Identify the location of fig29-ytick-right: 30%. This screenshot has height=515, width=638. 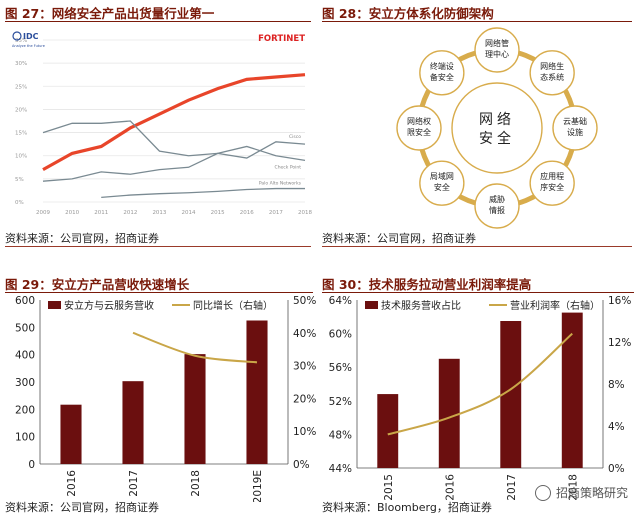
(304, 367).